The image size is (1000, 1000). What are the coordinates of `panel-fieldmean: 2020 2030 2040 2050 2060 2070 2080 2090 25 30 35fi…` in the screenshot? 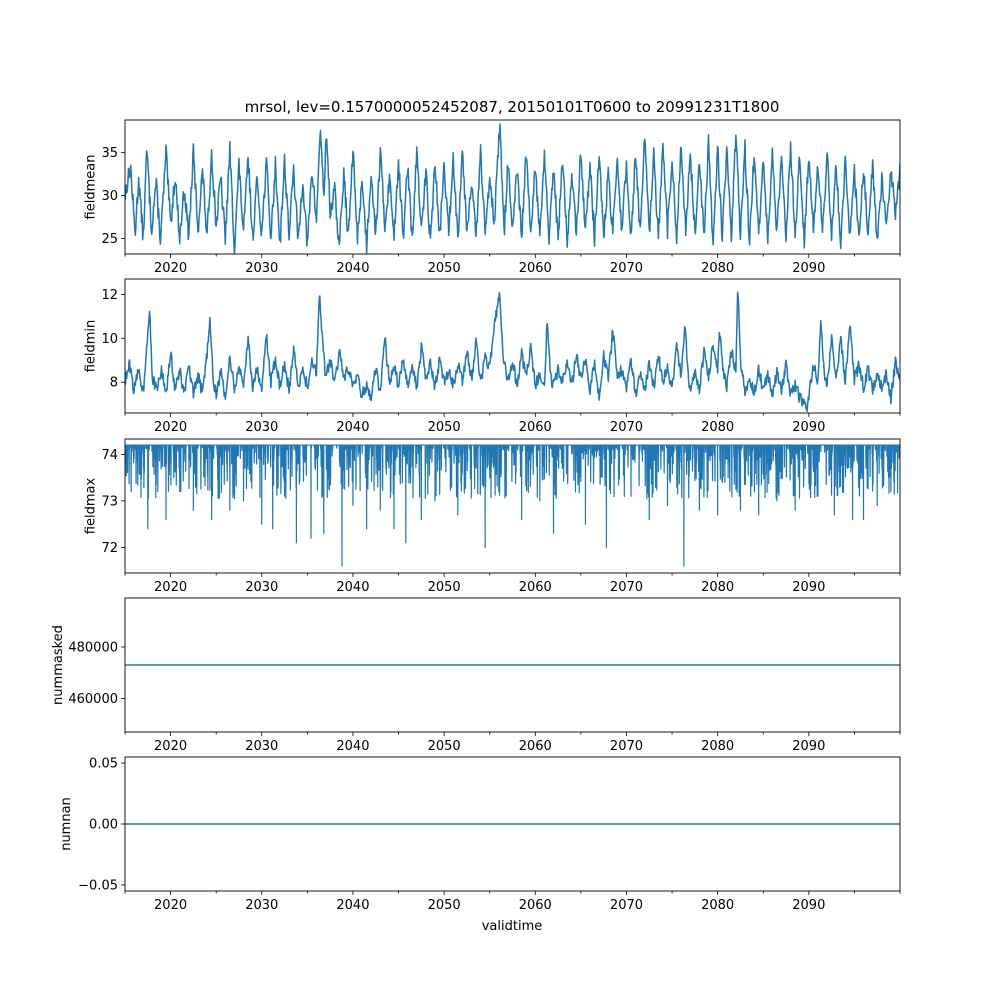 It's located at (492, 197).